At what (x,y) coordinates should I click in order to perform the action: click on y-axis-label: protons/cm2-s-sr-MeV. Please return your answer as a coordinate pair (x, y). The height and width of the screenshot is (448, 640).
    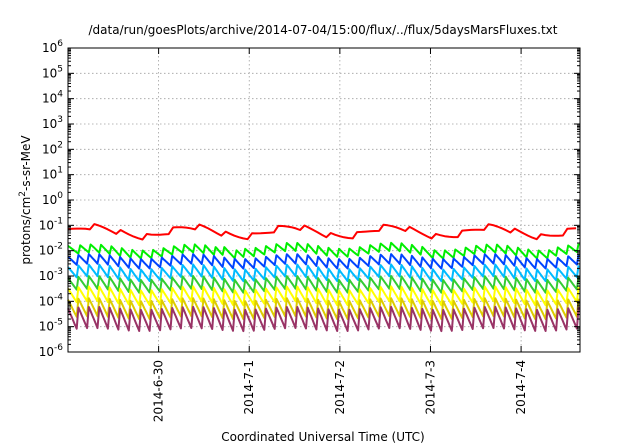
    Looking at the image, I should click on (25, 200).